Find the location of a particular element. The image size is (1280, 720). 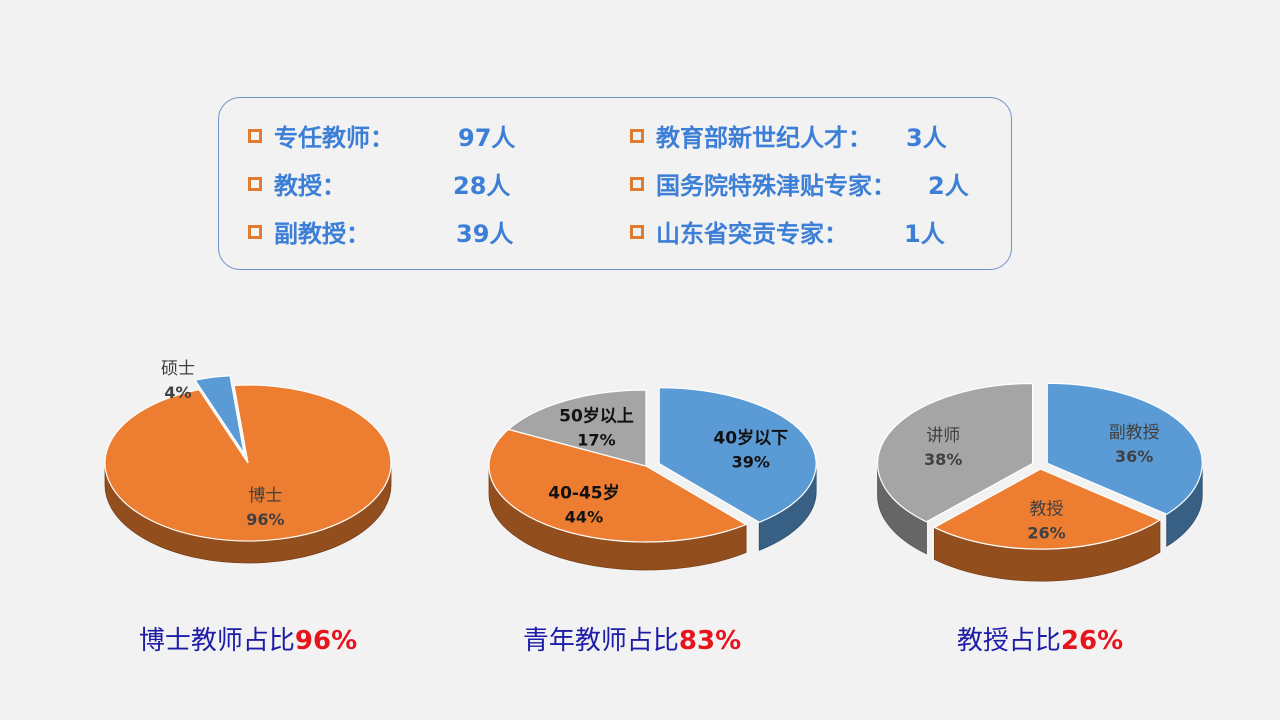

slice-label-3-1: 副教授 is located at coordinates (1134, 433).